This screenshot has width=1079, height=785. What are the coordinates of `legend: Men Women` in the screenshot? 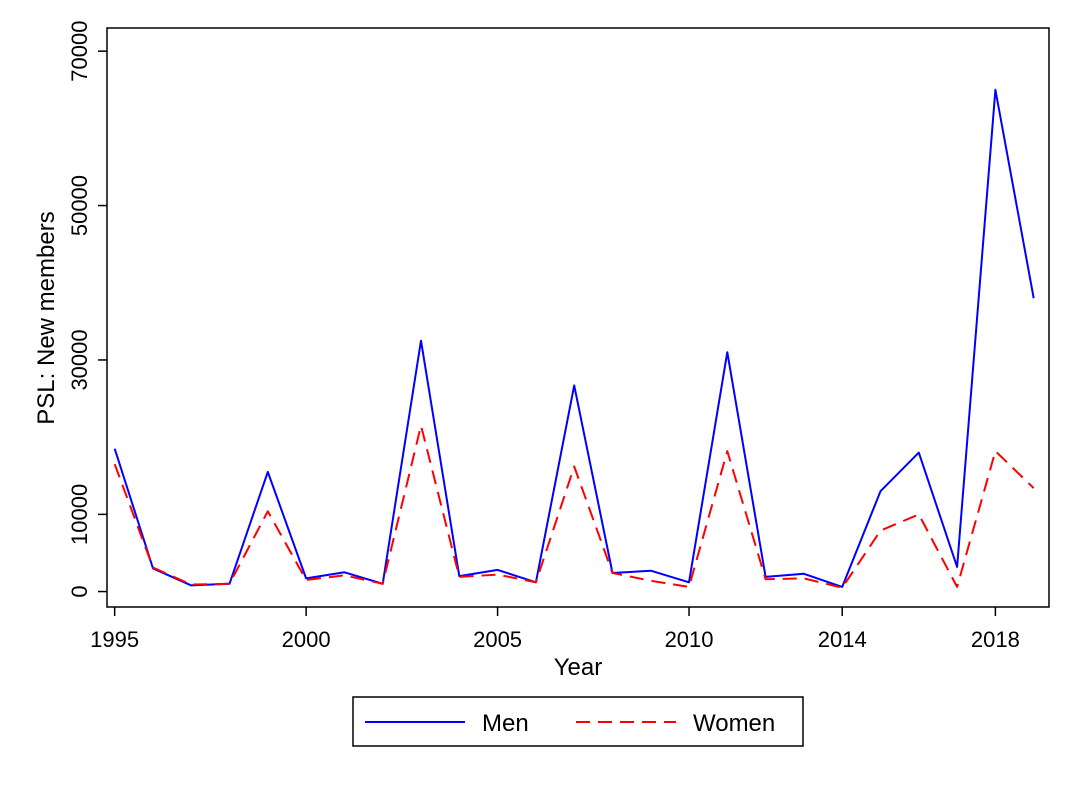 It's located at (578, 721).